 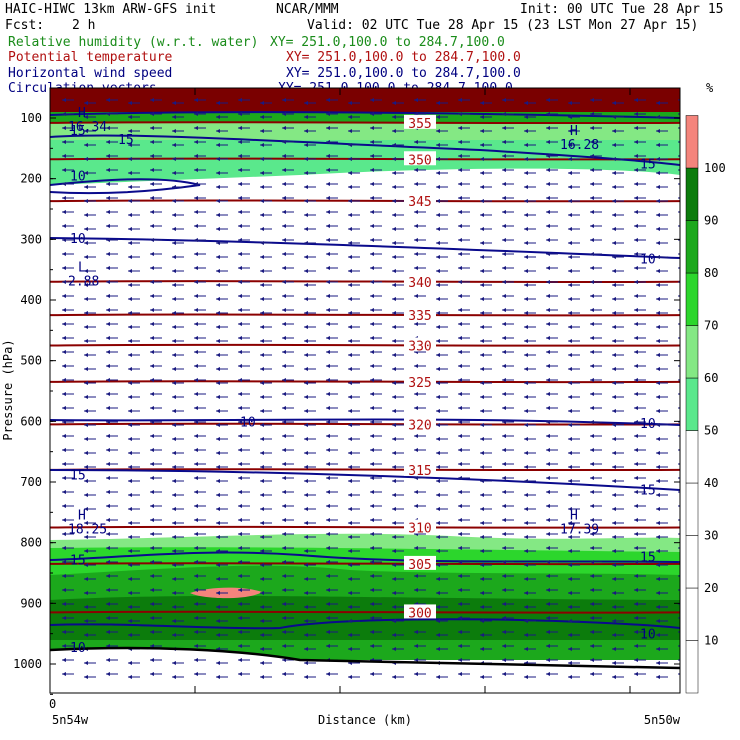 I want to click on extremum-type-label: L, so click(x=82, y=268).